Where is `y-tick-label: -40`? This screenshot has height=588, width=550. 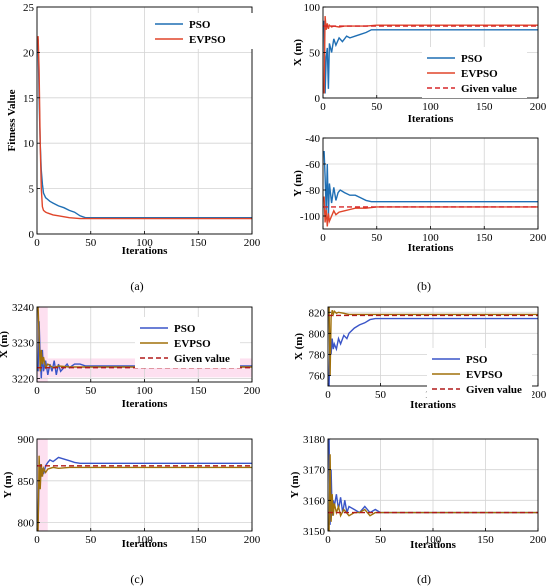 y-tick-label: -40 is located at coordinates (312, 139).